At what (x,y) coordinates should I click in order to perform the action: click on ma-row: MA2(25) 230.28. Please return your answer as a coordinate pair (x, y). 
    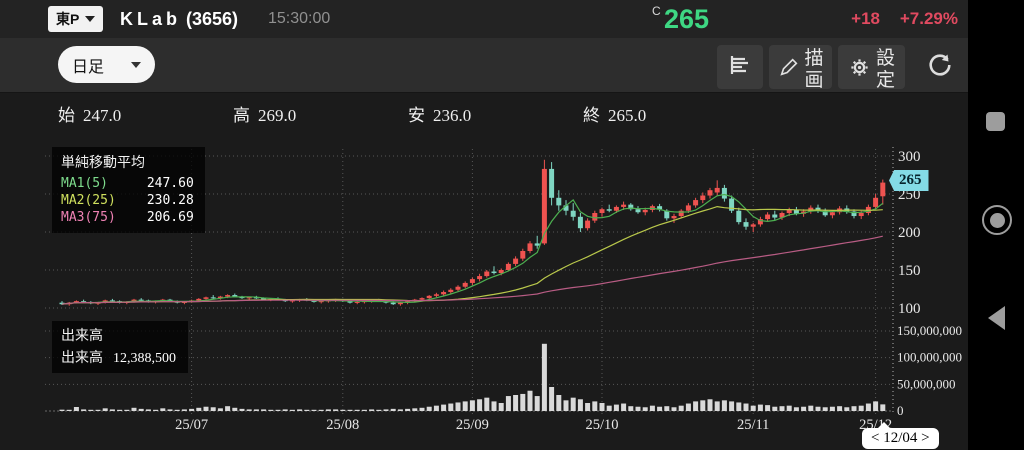
    Looking at the image, I should click on (127, 200).